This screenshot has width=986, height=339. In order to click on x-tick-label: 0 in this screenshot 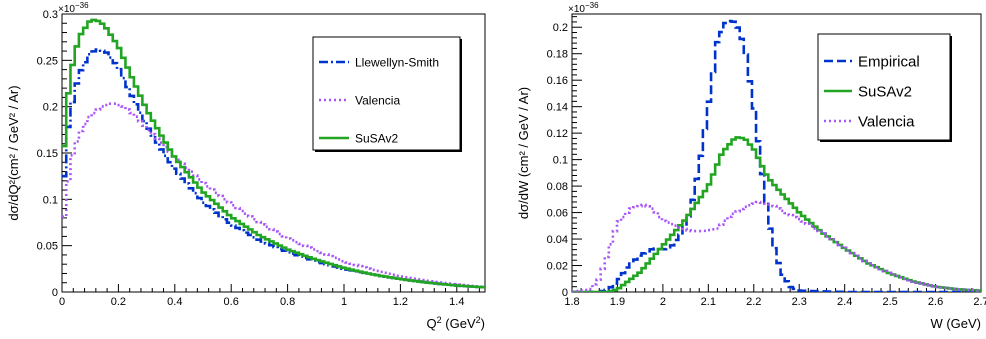, I will do `click(62, 302)`.